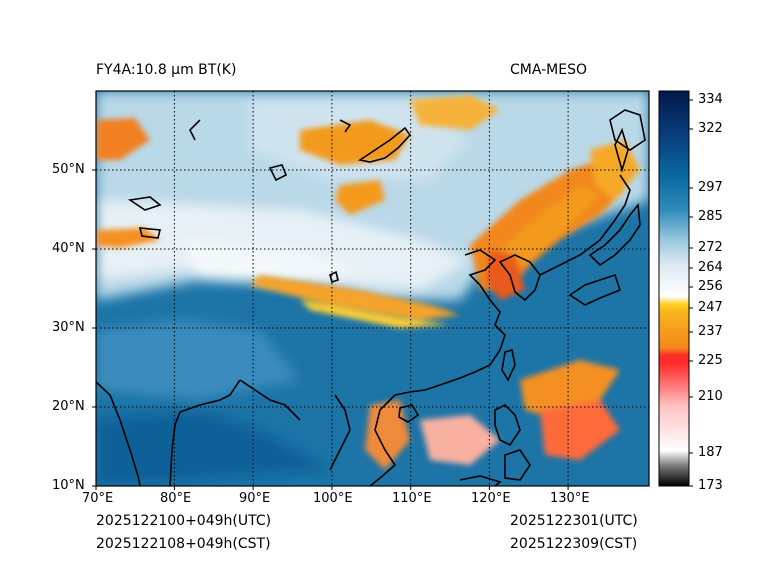  What do you see at coordinates (574, 544) in the screenshot?
I see `valid-time-cst: 2025122309(CST)` at bounding box center [574, 544].